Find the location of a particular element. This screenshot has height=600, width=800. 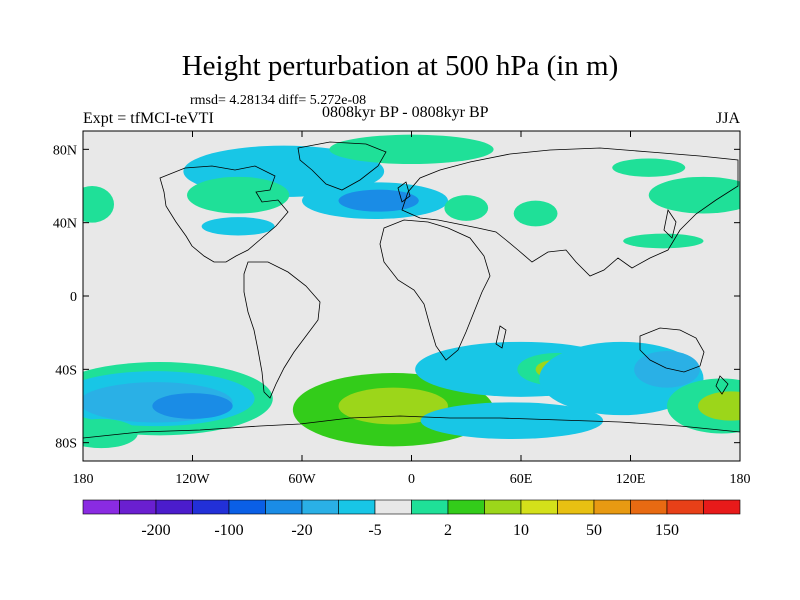

lat-label-2: 0 is located at coordinates (73, 297).